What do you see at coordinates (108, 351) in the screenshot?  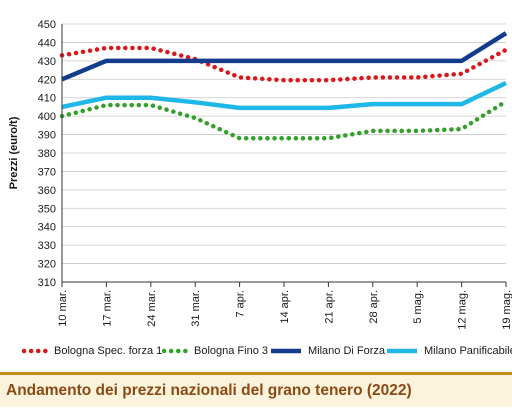 I see `legend-label: Bologna Spec. forza 1` at bounding box center [108, 351].